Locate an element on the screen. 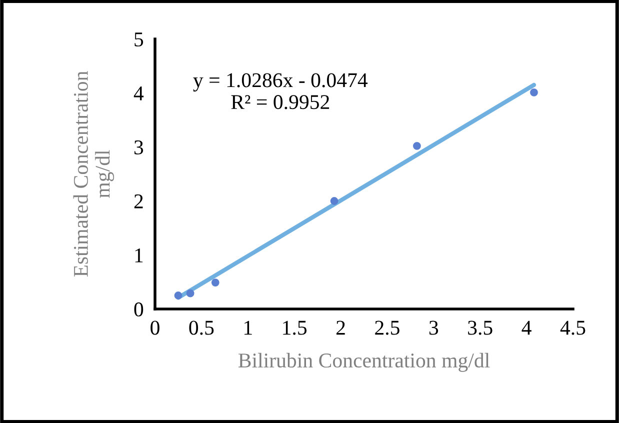 This screenshot has width=619, height=423. x-tick-label: 1.5 is located at coordinates (295, 327).